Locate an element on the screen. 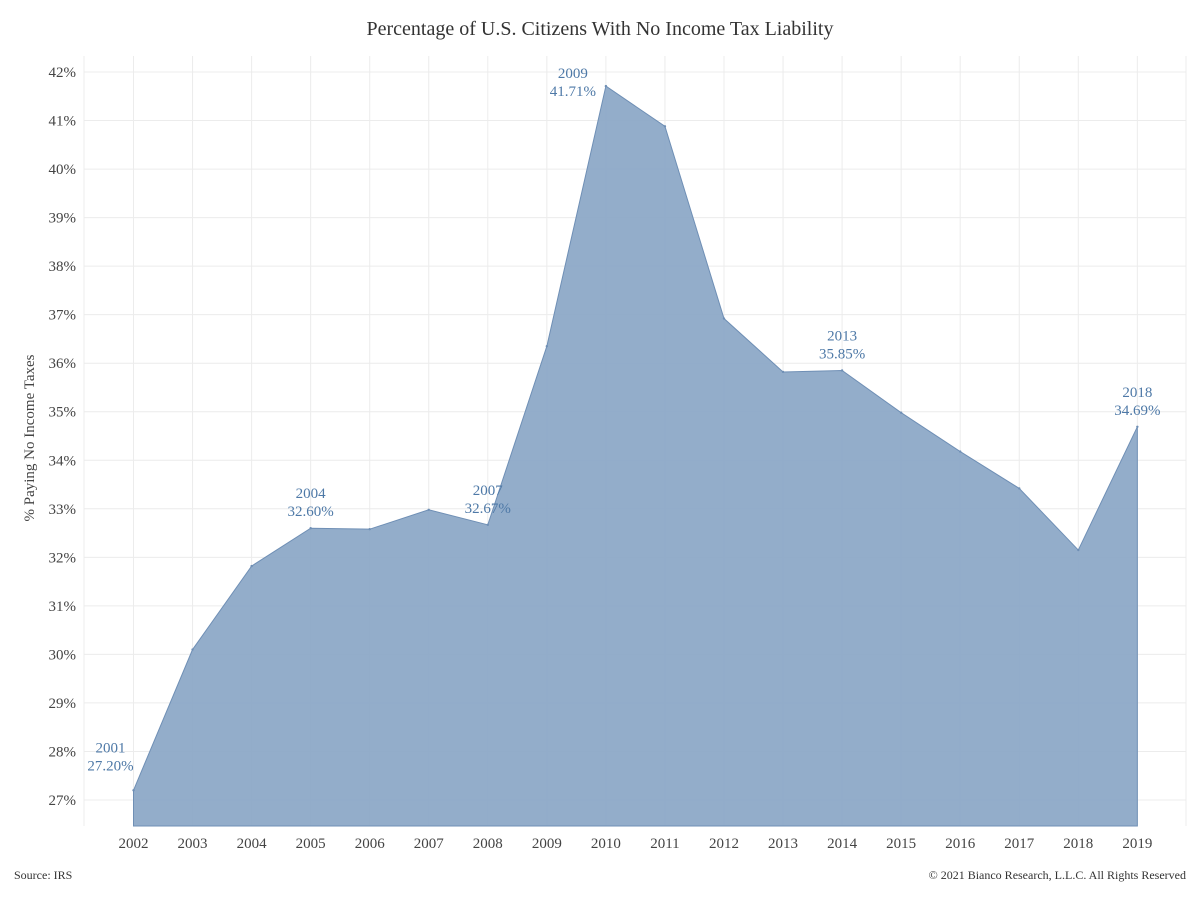 This screenshot has height=900, width=1200. y-tick-label: 30% is located at coordinates (63, 655).